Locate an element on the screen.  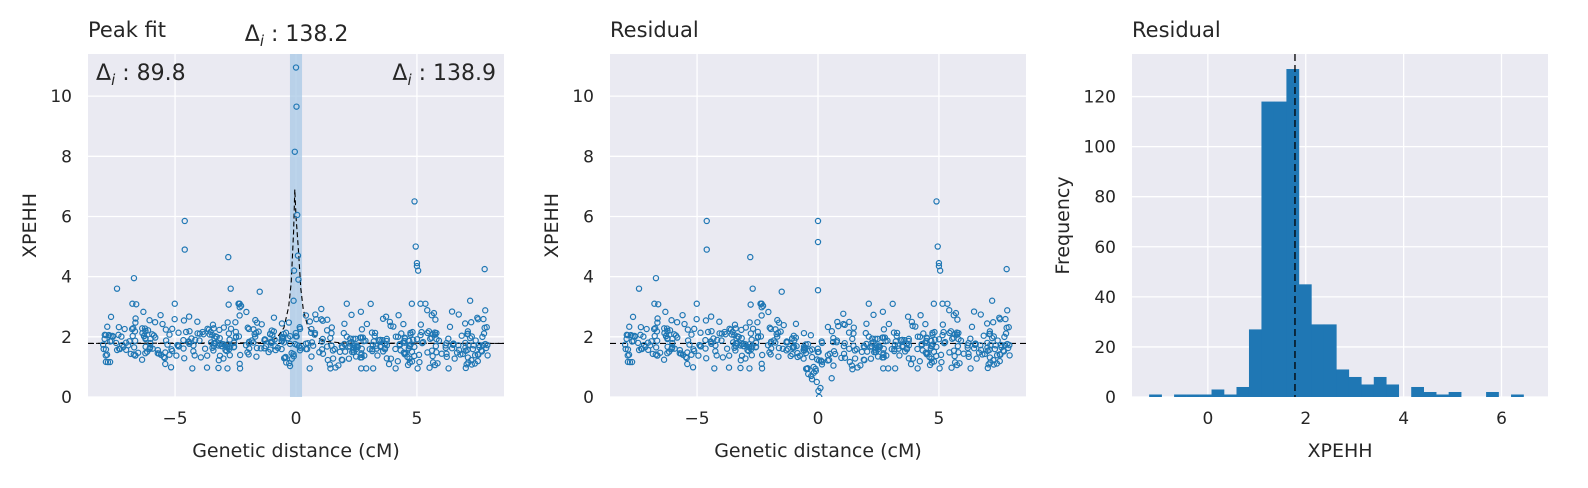
x-tick-label: 5 is located at coordinates (417, 419).